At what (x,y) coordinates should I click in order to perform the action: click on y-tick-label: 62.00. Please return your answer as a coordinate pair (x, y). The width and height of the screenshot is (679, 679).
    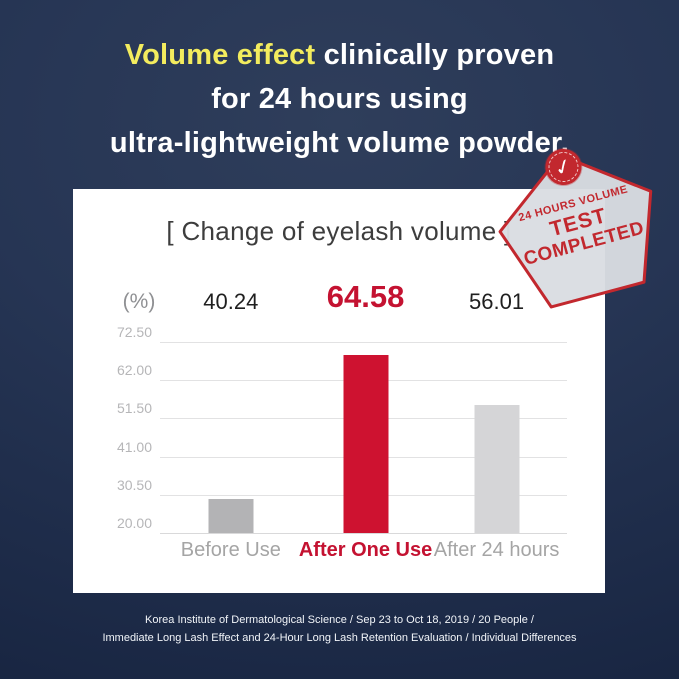
    Looking at the image, I should click on (134, 370).